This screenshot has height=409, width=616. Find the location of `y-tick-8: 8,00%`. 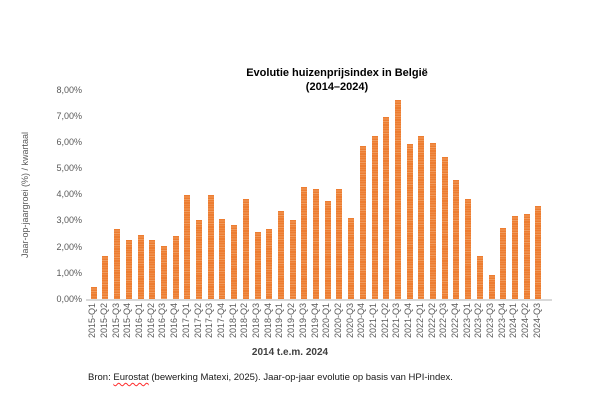

y-tick-8: 8,00% is located at coordinates (69, 89).